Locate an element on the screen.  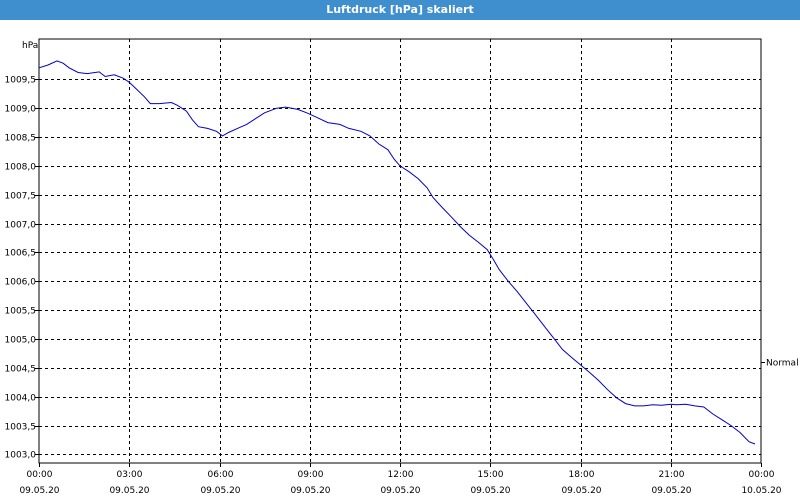
y-tick-label: 1007,0 is located at coordinates (21, 226).